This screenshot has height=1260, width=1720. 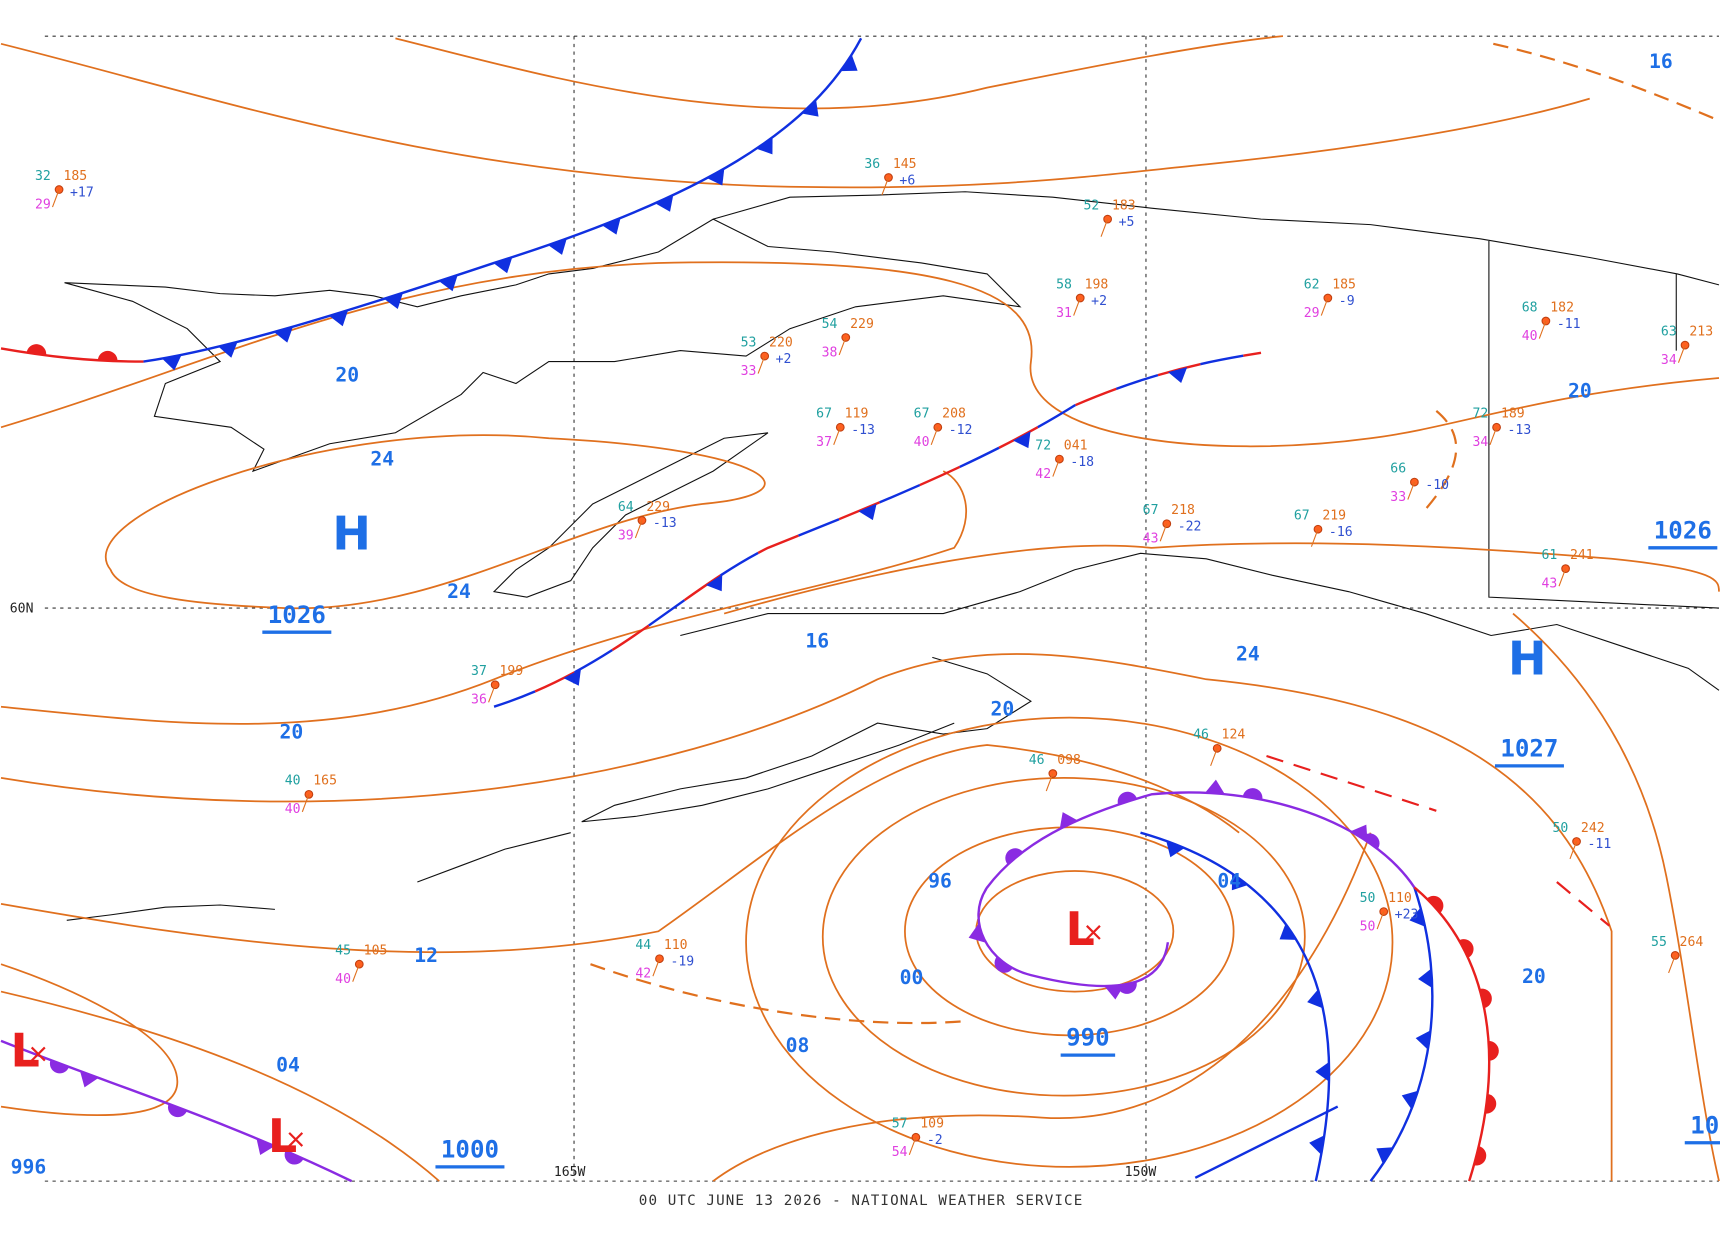 What do you see at coordinates (1569, 324) in the screenshot?
I see `station-tendency: -11` at bounding box center [1569, 324].